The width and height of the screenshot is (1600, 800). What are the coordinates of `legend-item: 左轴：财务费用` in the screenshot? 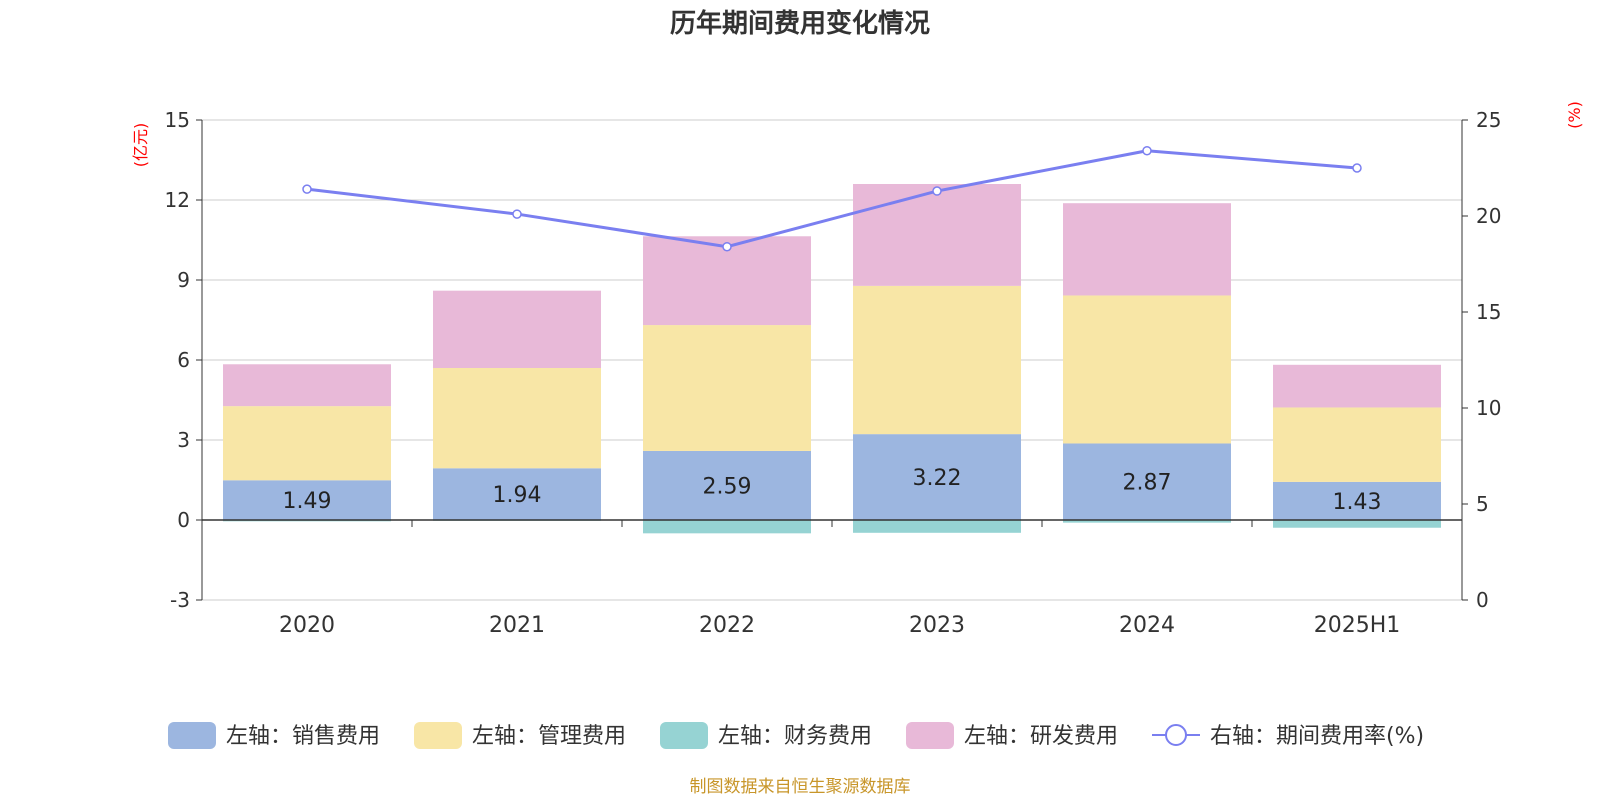 It's located at (766, 735).